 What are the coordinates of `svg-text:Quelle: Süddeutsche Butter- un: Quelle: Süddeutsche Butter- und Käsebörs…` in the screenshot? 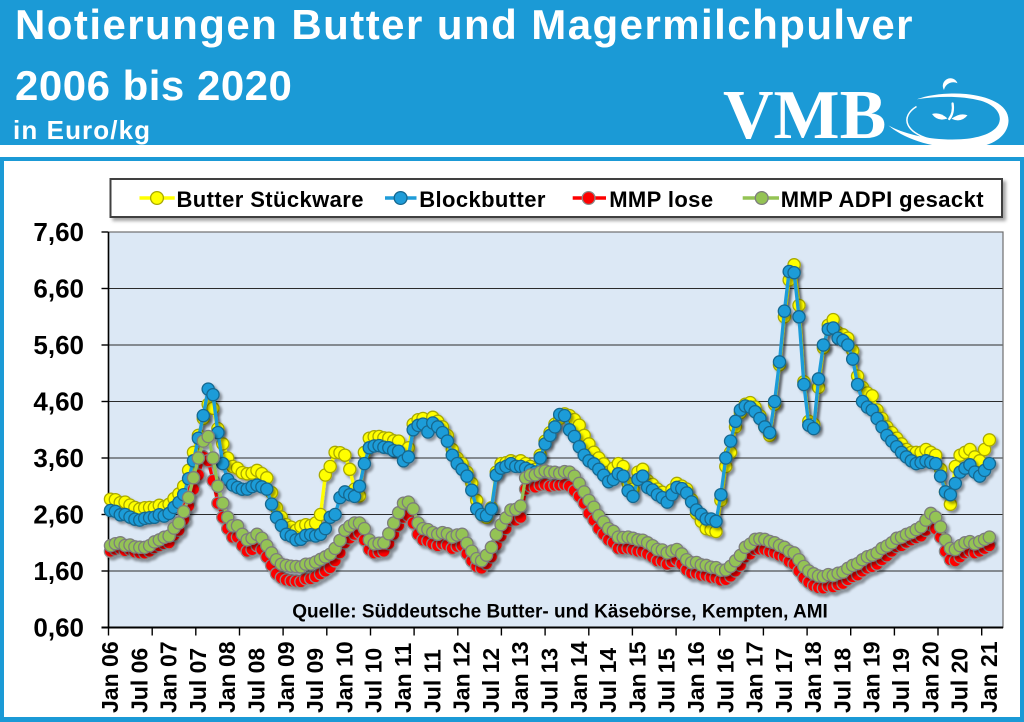 It's located at (560, 612).